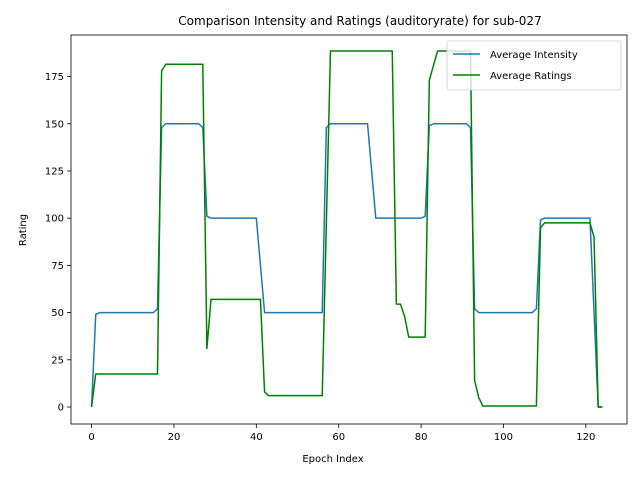 The width and height of the screenshot is (640, 480). Describe the element at coordinates (174, 437) in the screenshot. I see `x-tick-label: 20` at that location.